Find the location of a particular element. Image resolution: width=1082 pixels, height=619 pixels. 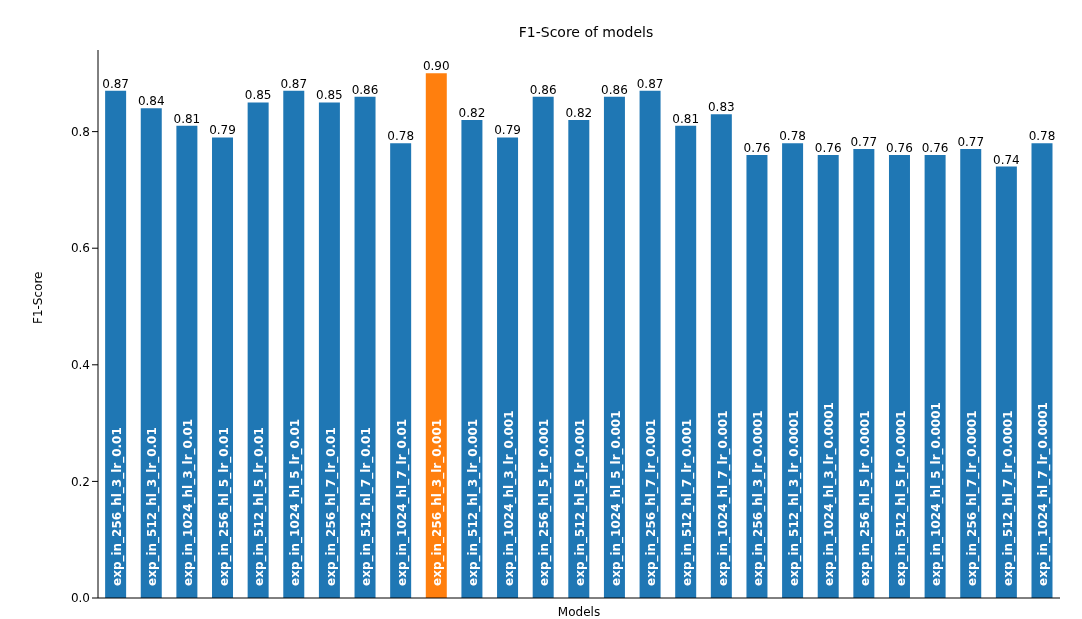

x-tick-label: exp_in_512_hl_5_lr_0.001 is located at coordinates (580, 502).